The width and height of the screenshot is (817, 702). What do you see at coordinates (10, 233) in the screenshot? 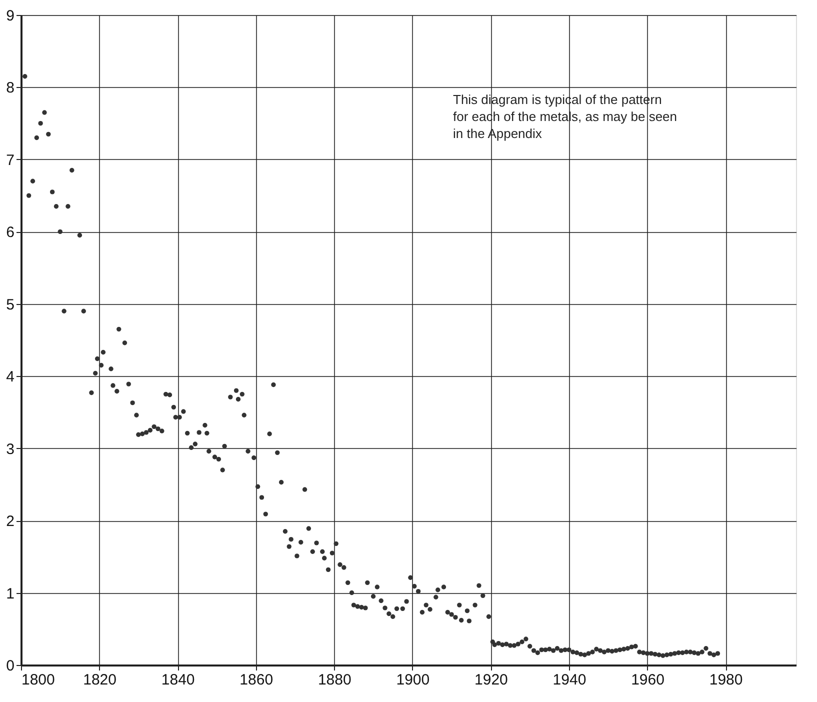
I see `y-tick-label: 6` at bounding box center [10, 233].